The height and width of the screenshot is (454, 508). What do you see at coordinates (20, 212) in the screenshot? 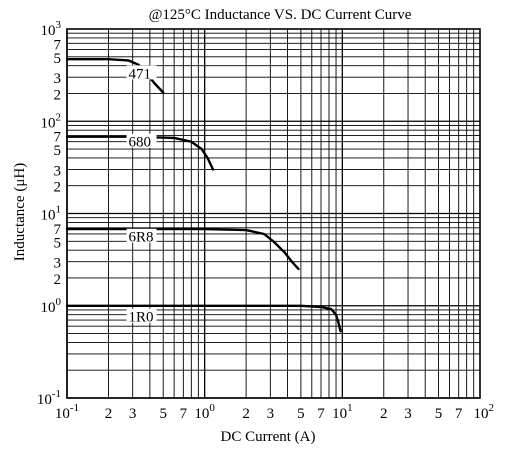
I see `y-axis-label: Inductance (μH)` at bounding box center [20, 212].